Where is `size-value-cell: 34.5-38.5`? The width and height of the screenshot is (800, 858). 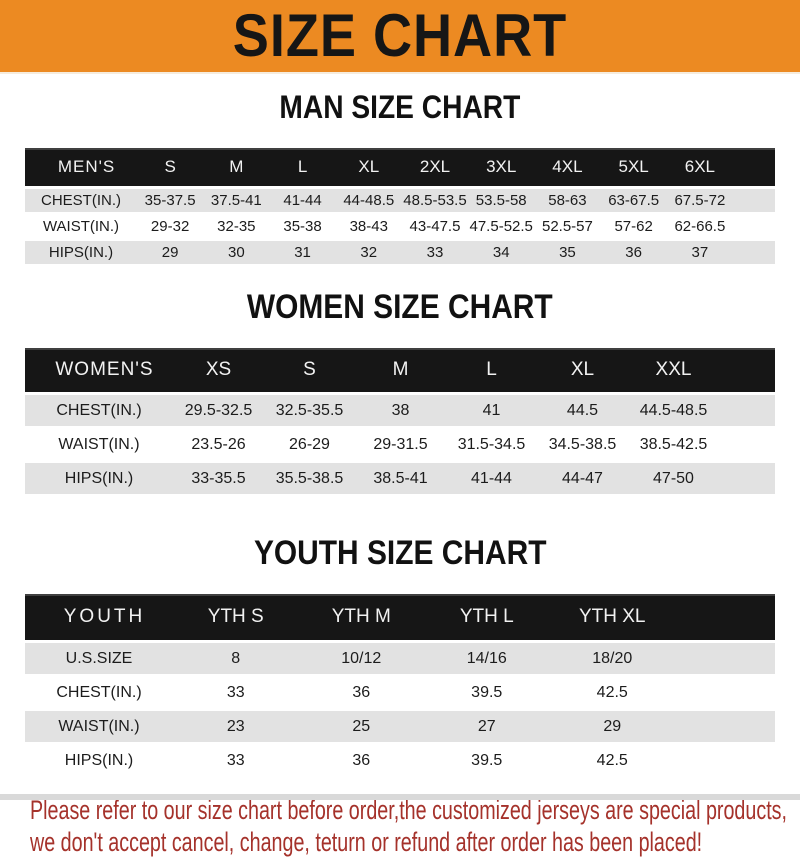 size-value-cell: 34.5-38.5 is located at coordinates (582, 444).